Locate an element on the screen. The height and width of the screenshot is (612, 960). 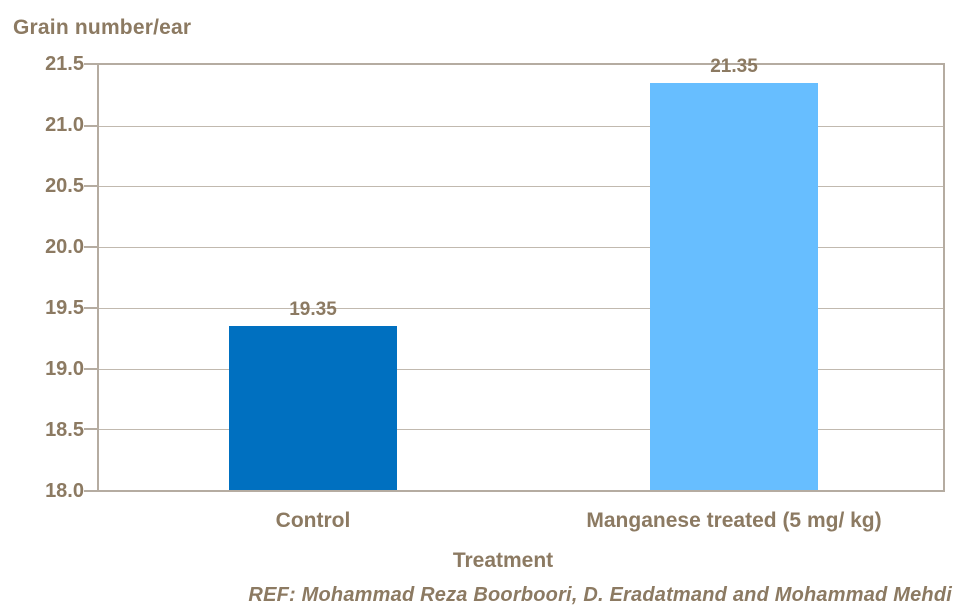
y-tick-label: 20.5 is located at coordinates (64, 186).